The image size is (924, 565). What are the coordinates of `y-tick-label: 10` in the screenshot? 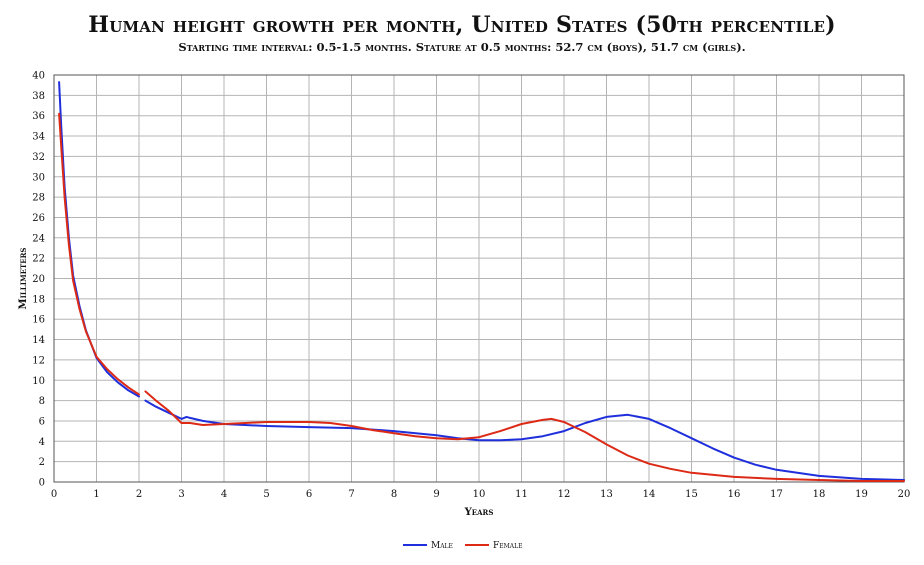 It's located at (38, 381).